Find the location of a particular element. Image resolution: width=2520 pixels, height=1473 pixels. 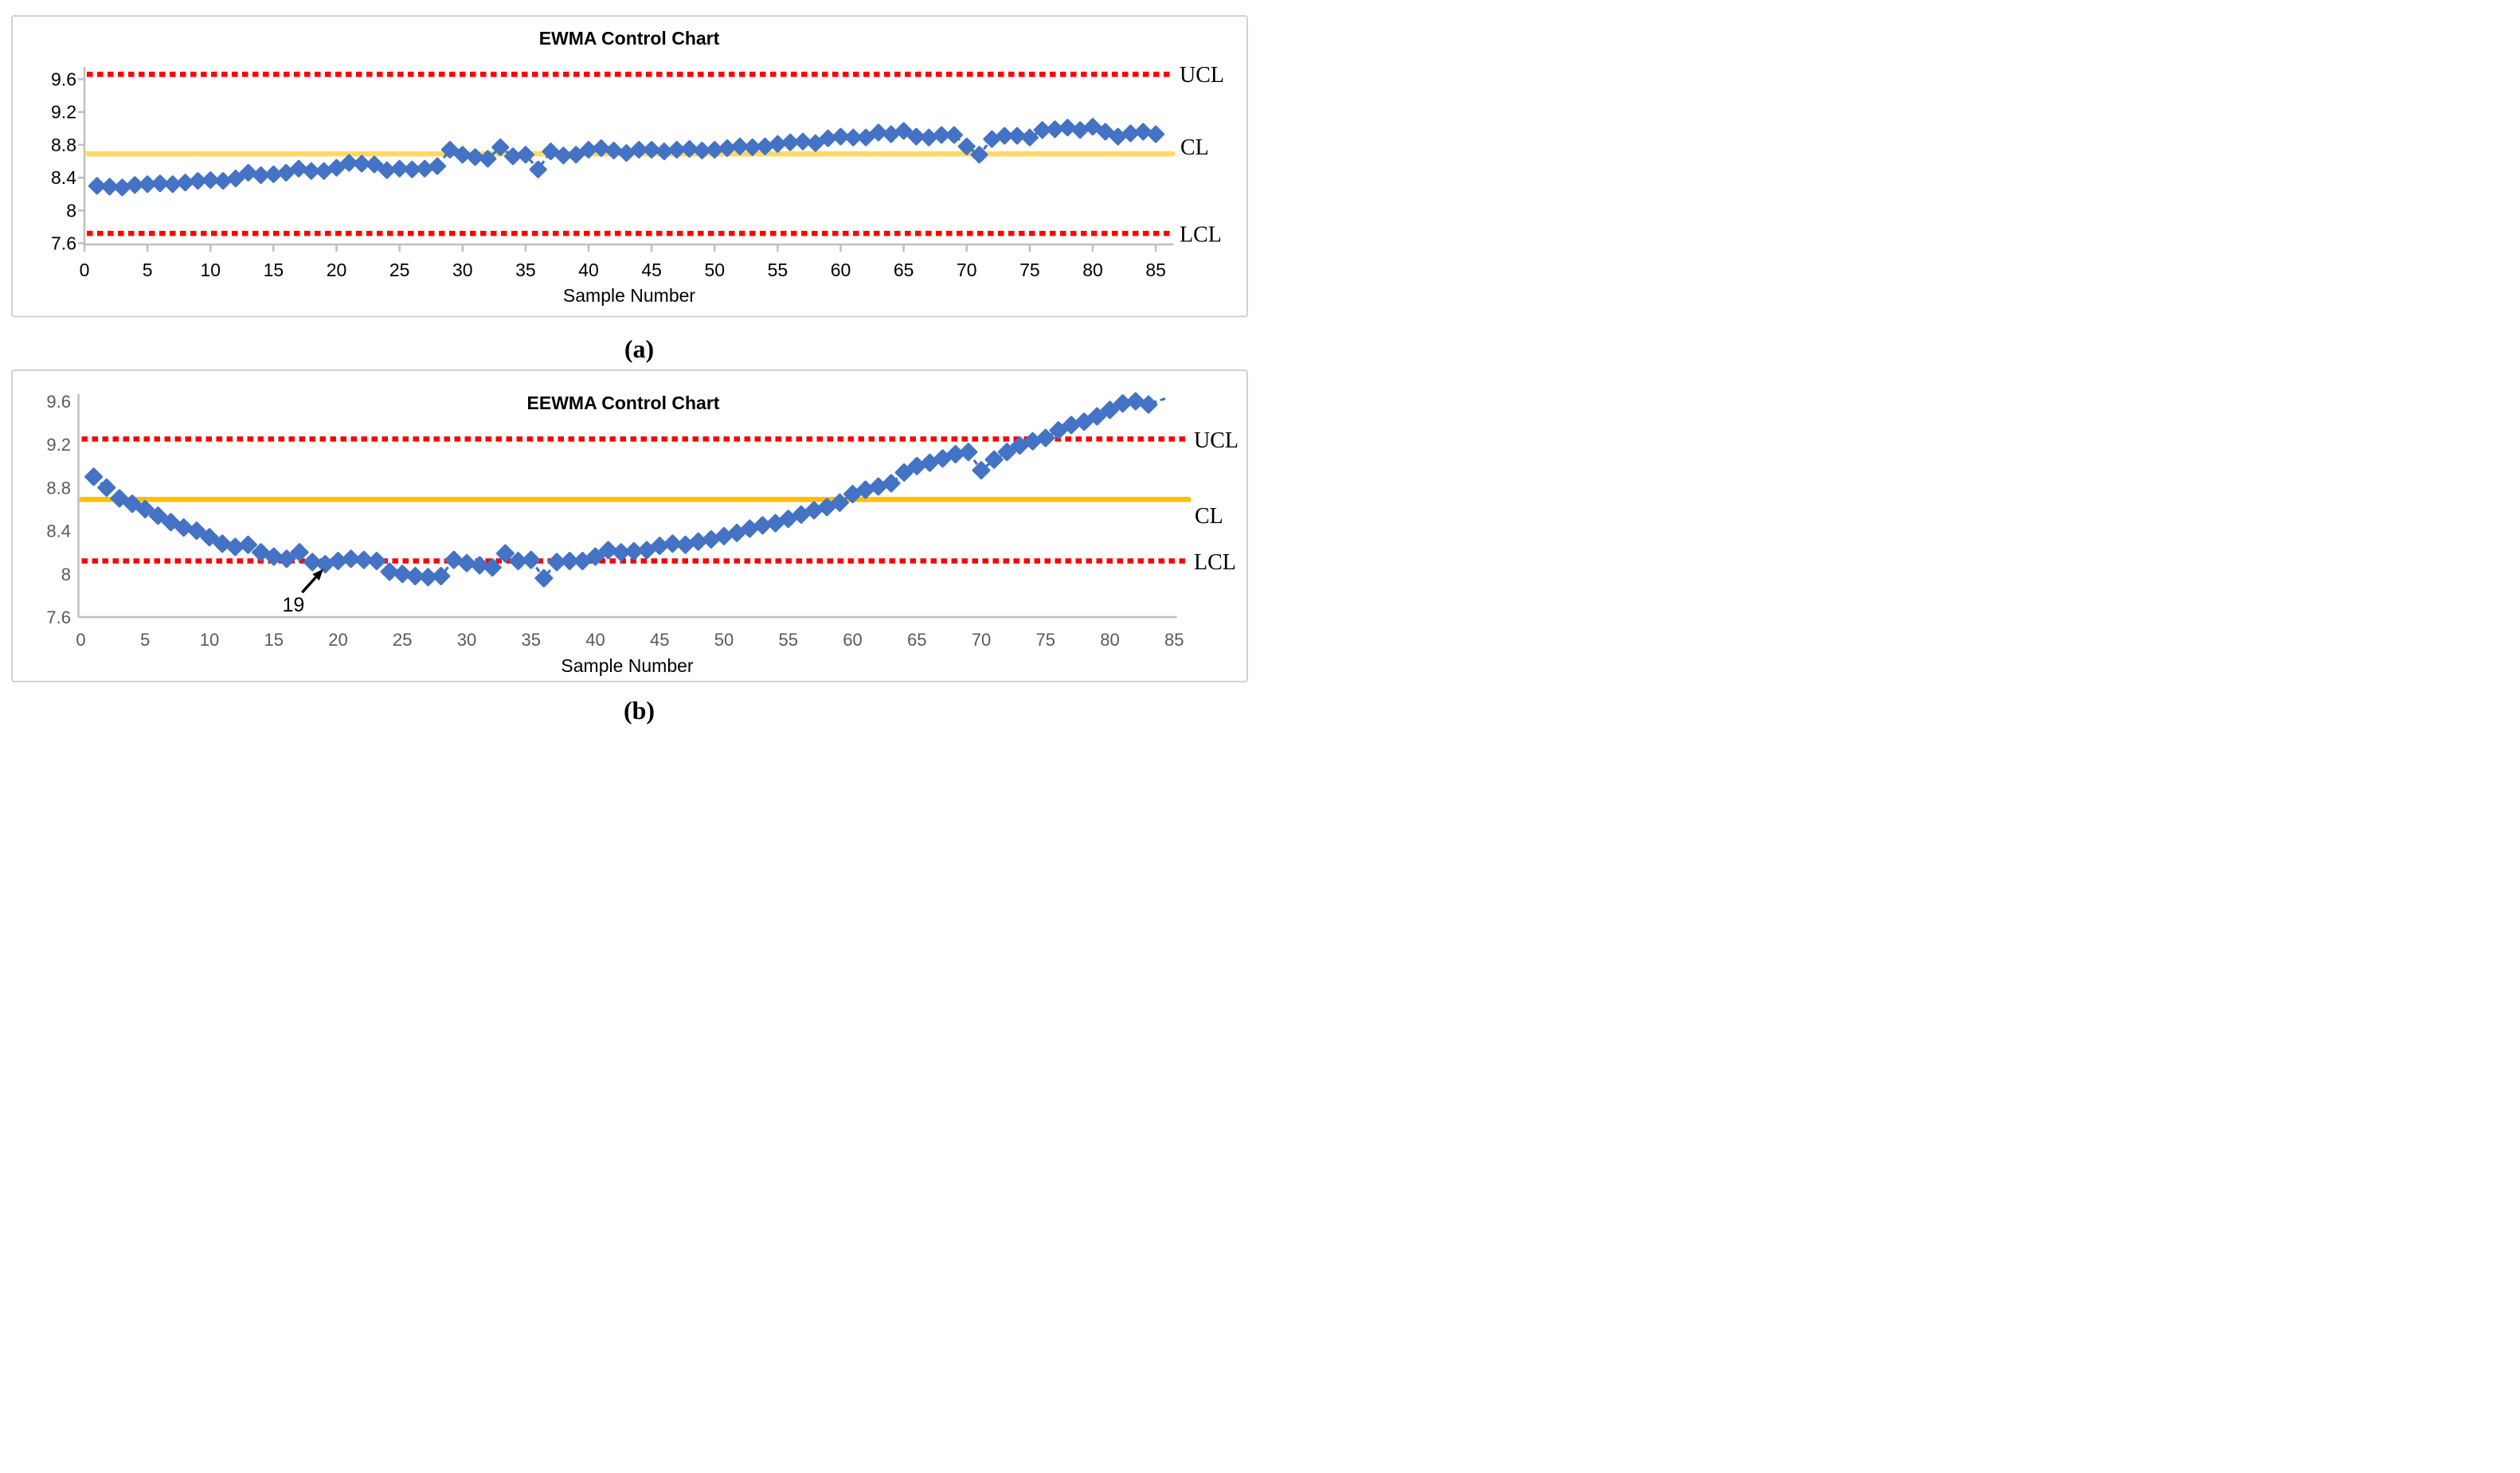

caption-a: (a) is located at coordinates (639, 348).